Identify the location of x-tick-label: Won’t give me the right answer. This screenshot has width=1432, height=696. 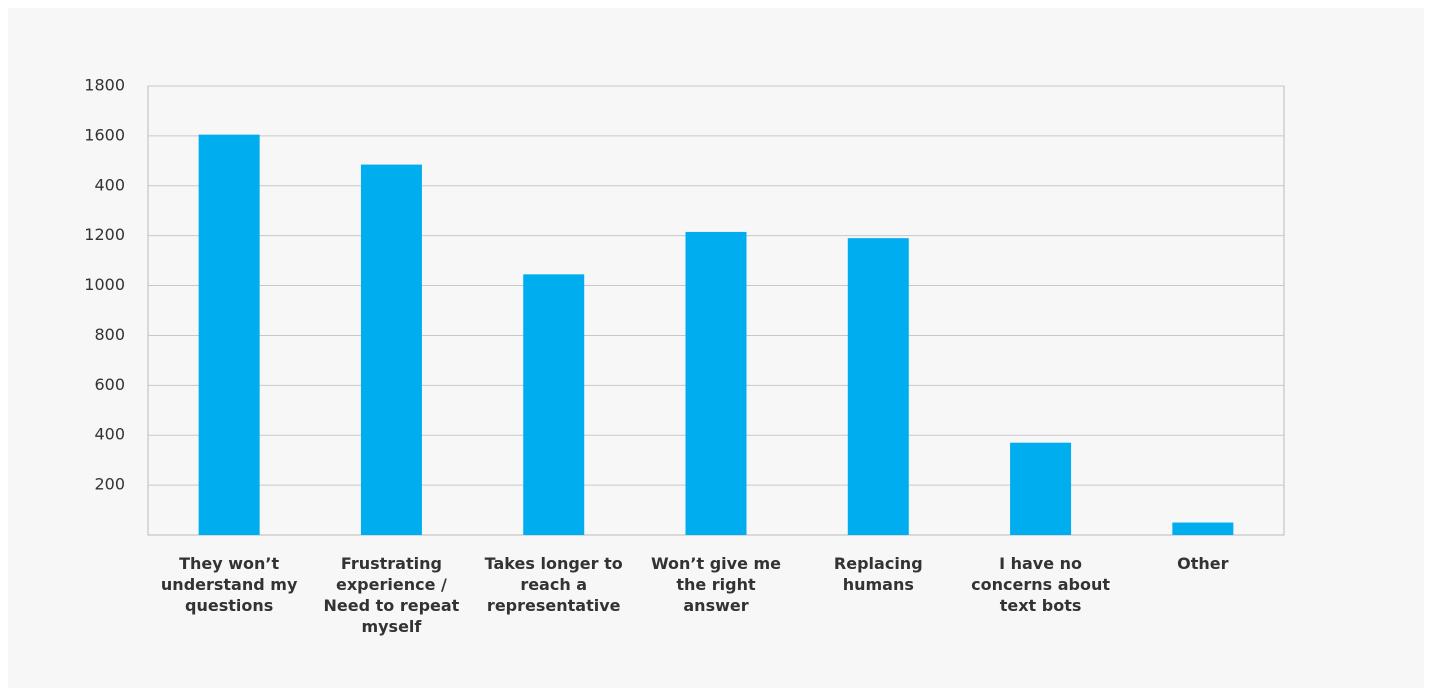
(716, 584).